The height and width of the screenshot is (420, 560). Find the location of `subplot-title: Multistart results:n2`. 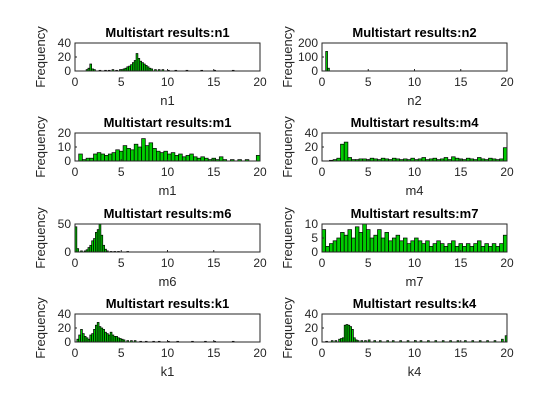

subplot-title: Multistart results:n2 is located at coordinates (414, 32).